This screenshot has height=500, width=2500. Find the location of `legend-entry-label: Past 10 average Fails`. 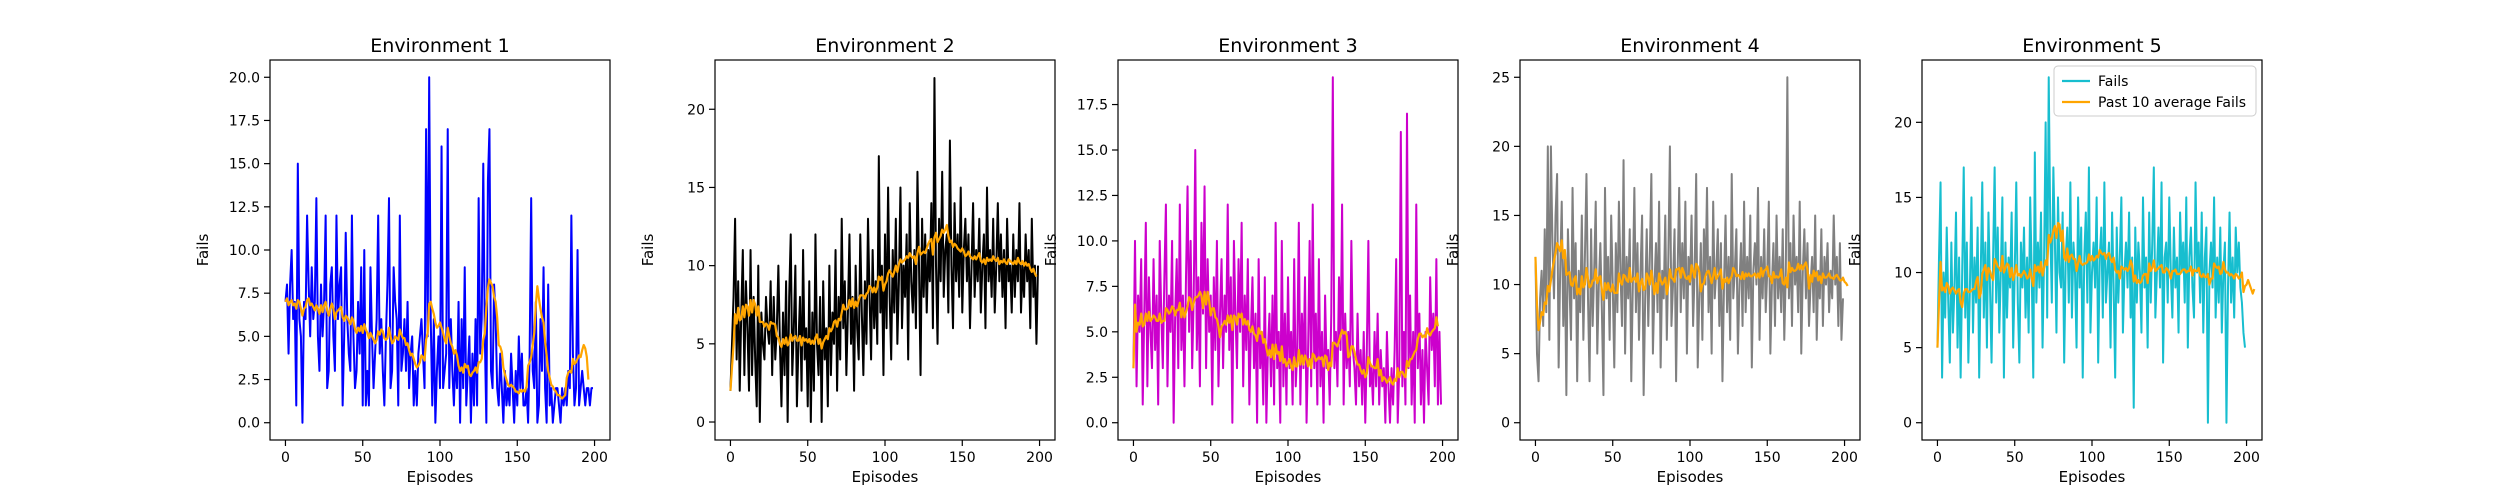

legend-entry-label: Past 10 average Fails is located at coordinates (2172, 103).